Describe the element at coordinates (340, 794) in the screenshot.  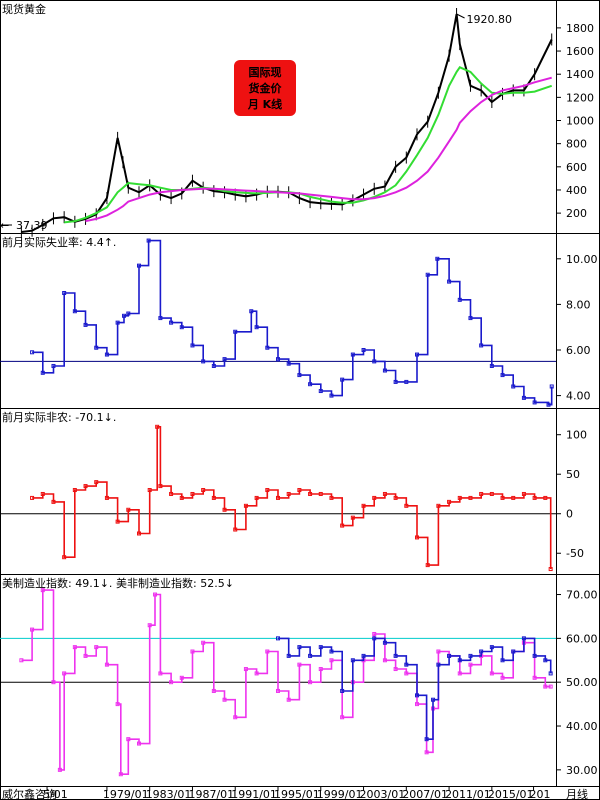
I see `x-tick-label: 1999/01` at that location.